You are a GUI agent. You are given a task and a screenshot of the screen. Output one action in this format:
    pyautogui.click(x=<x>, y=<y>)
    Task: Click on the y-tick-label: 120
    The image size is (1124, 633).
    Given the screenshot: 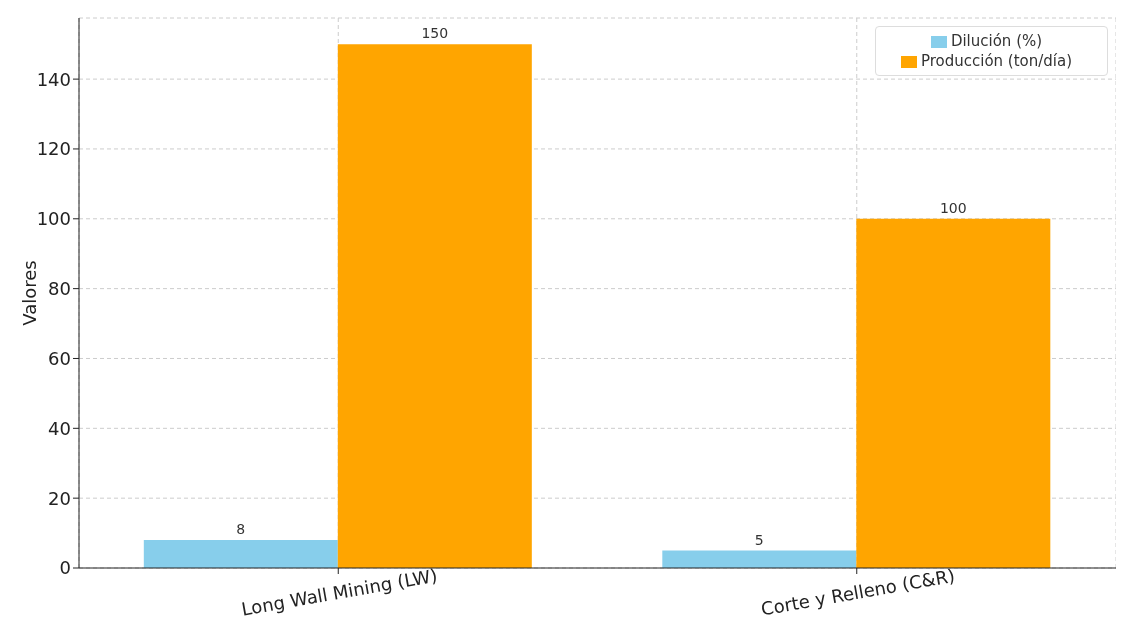 What is the action you would take?
    pyautogui.click(x=53, y=149)
    